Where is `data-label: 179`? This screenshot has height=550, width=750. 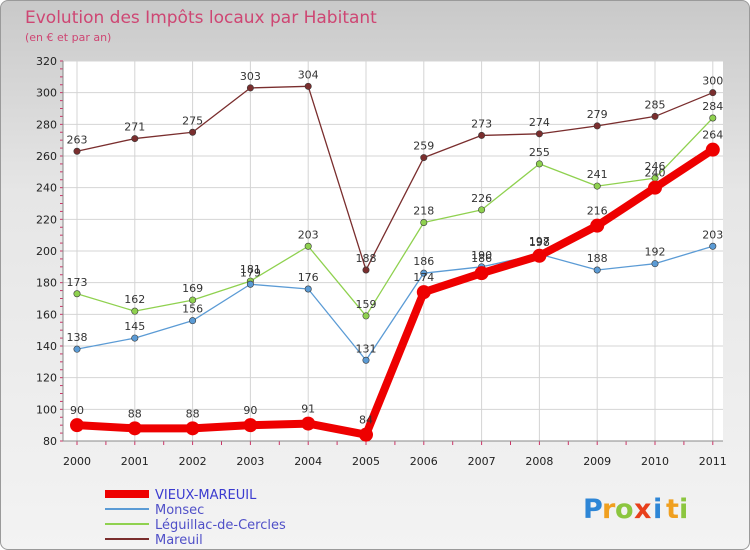 data-label: 179 is located at coordinates (250, 272).